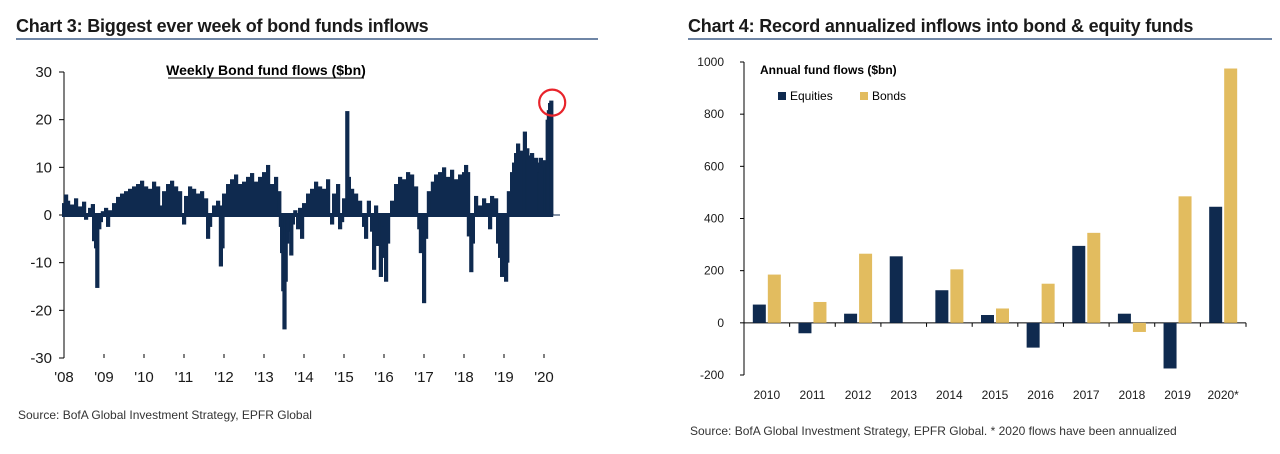 Image resolution: width=1280 pixels, height=454 pixels. Describe the element at coordinates (184, 377) in the screenshot. I see `x-tick-label: '11` at that location.